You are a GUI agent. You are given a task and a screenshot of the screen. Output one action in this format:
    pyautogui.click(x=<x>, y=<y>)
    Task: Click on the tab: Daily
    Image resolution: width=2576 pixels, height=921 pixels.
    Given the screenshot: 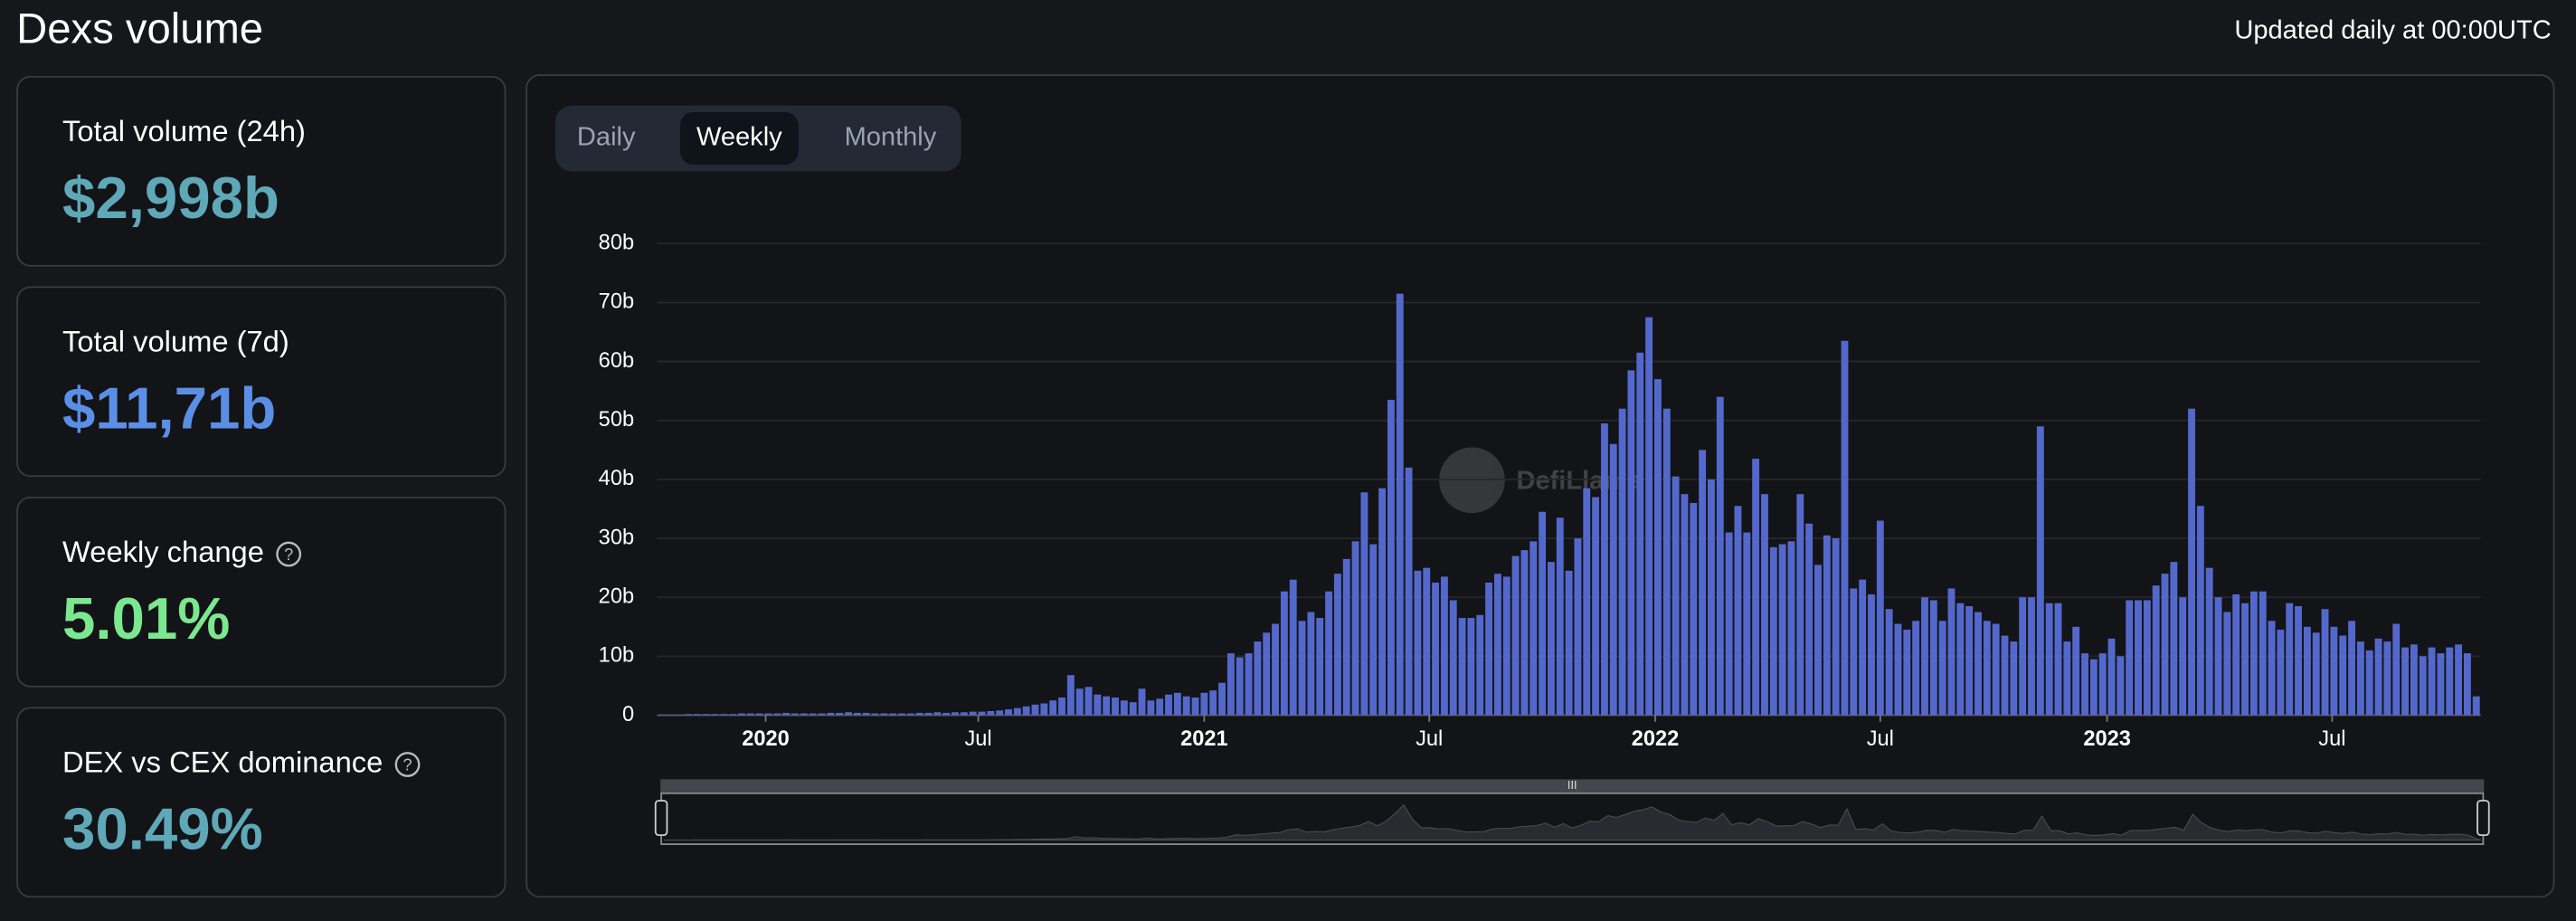 What is the action you would take?
    pyautogui.click(x=607, y=137)
    